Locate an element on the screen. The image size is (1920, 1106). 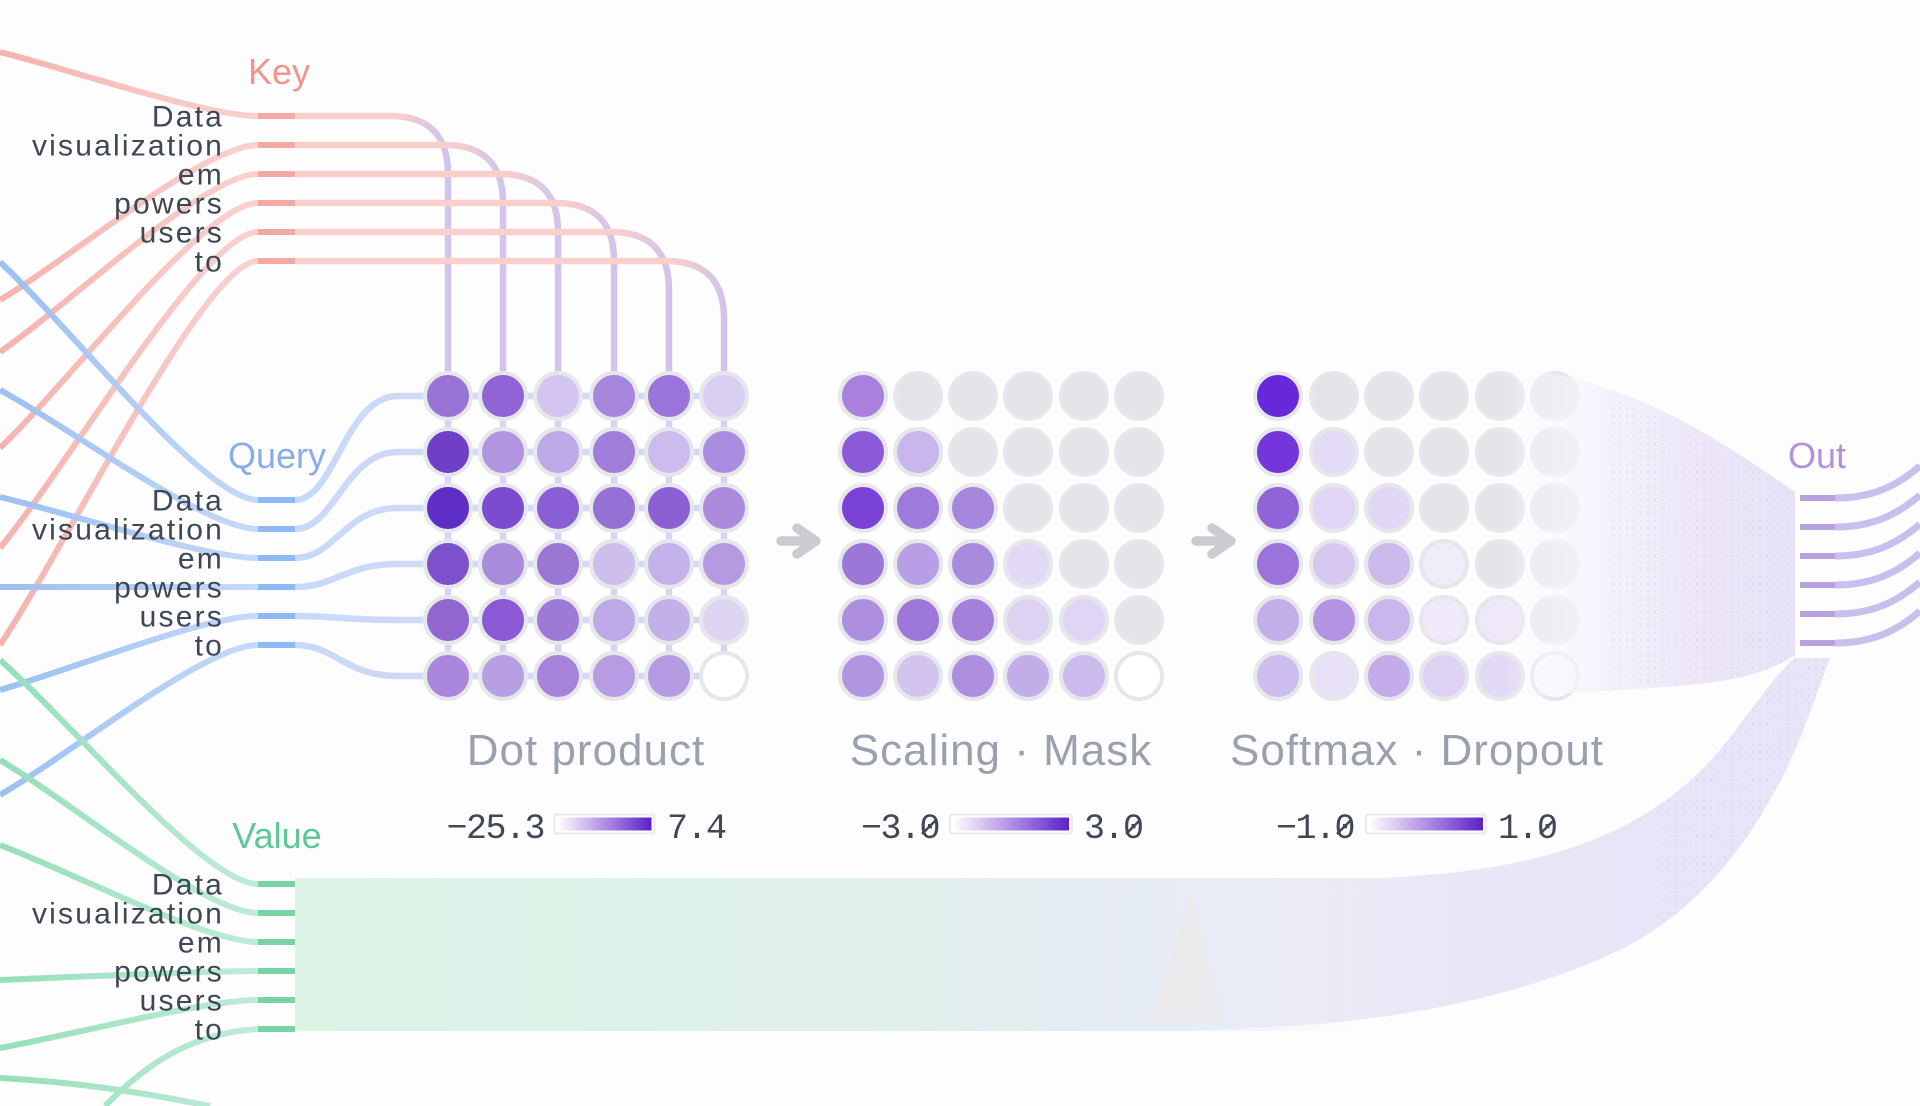
svg-text: Key is located at coordinates (279, 71).